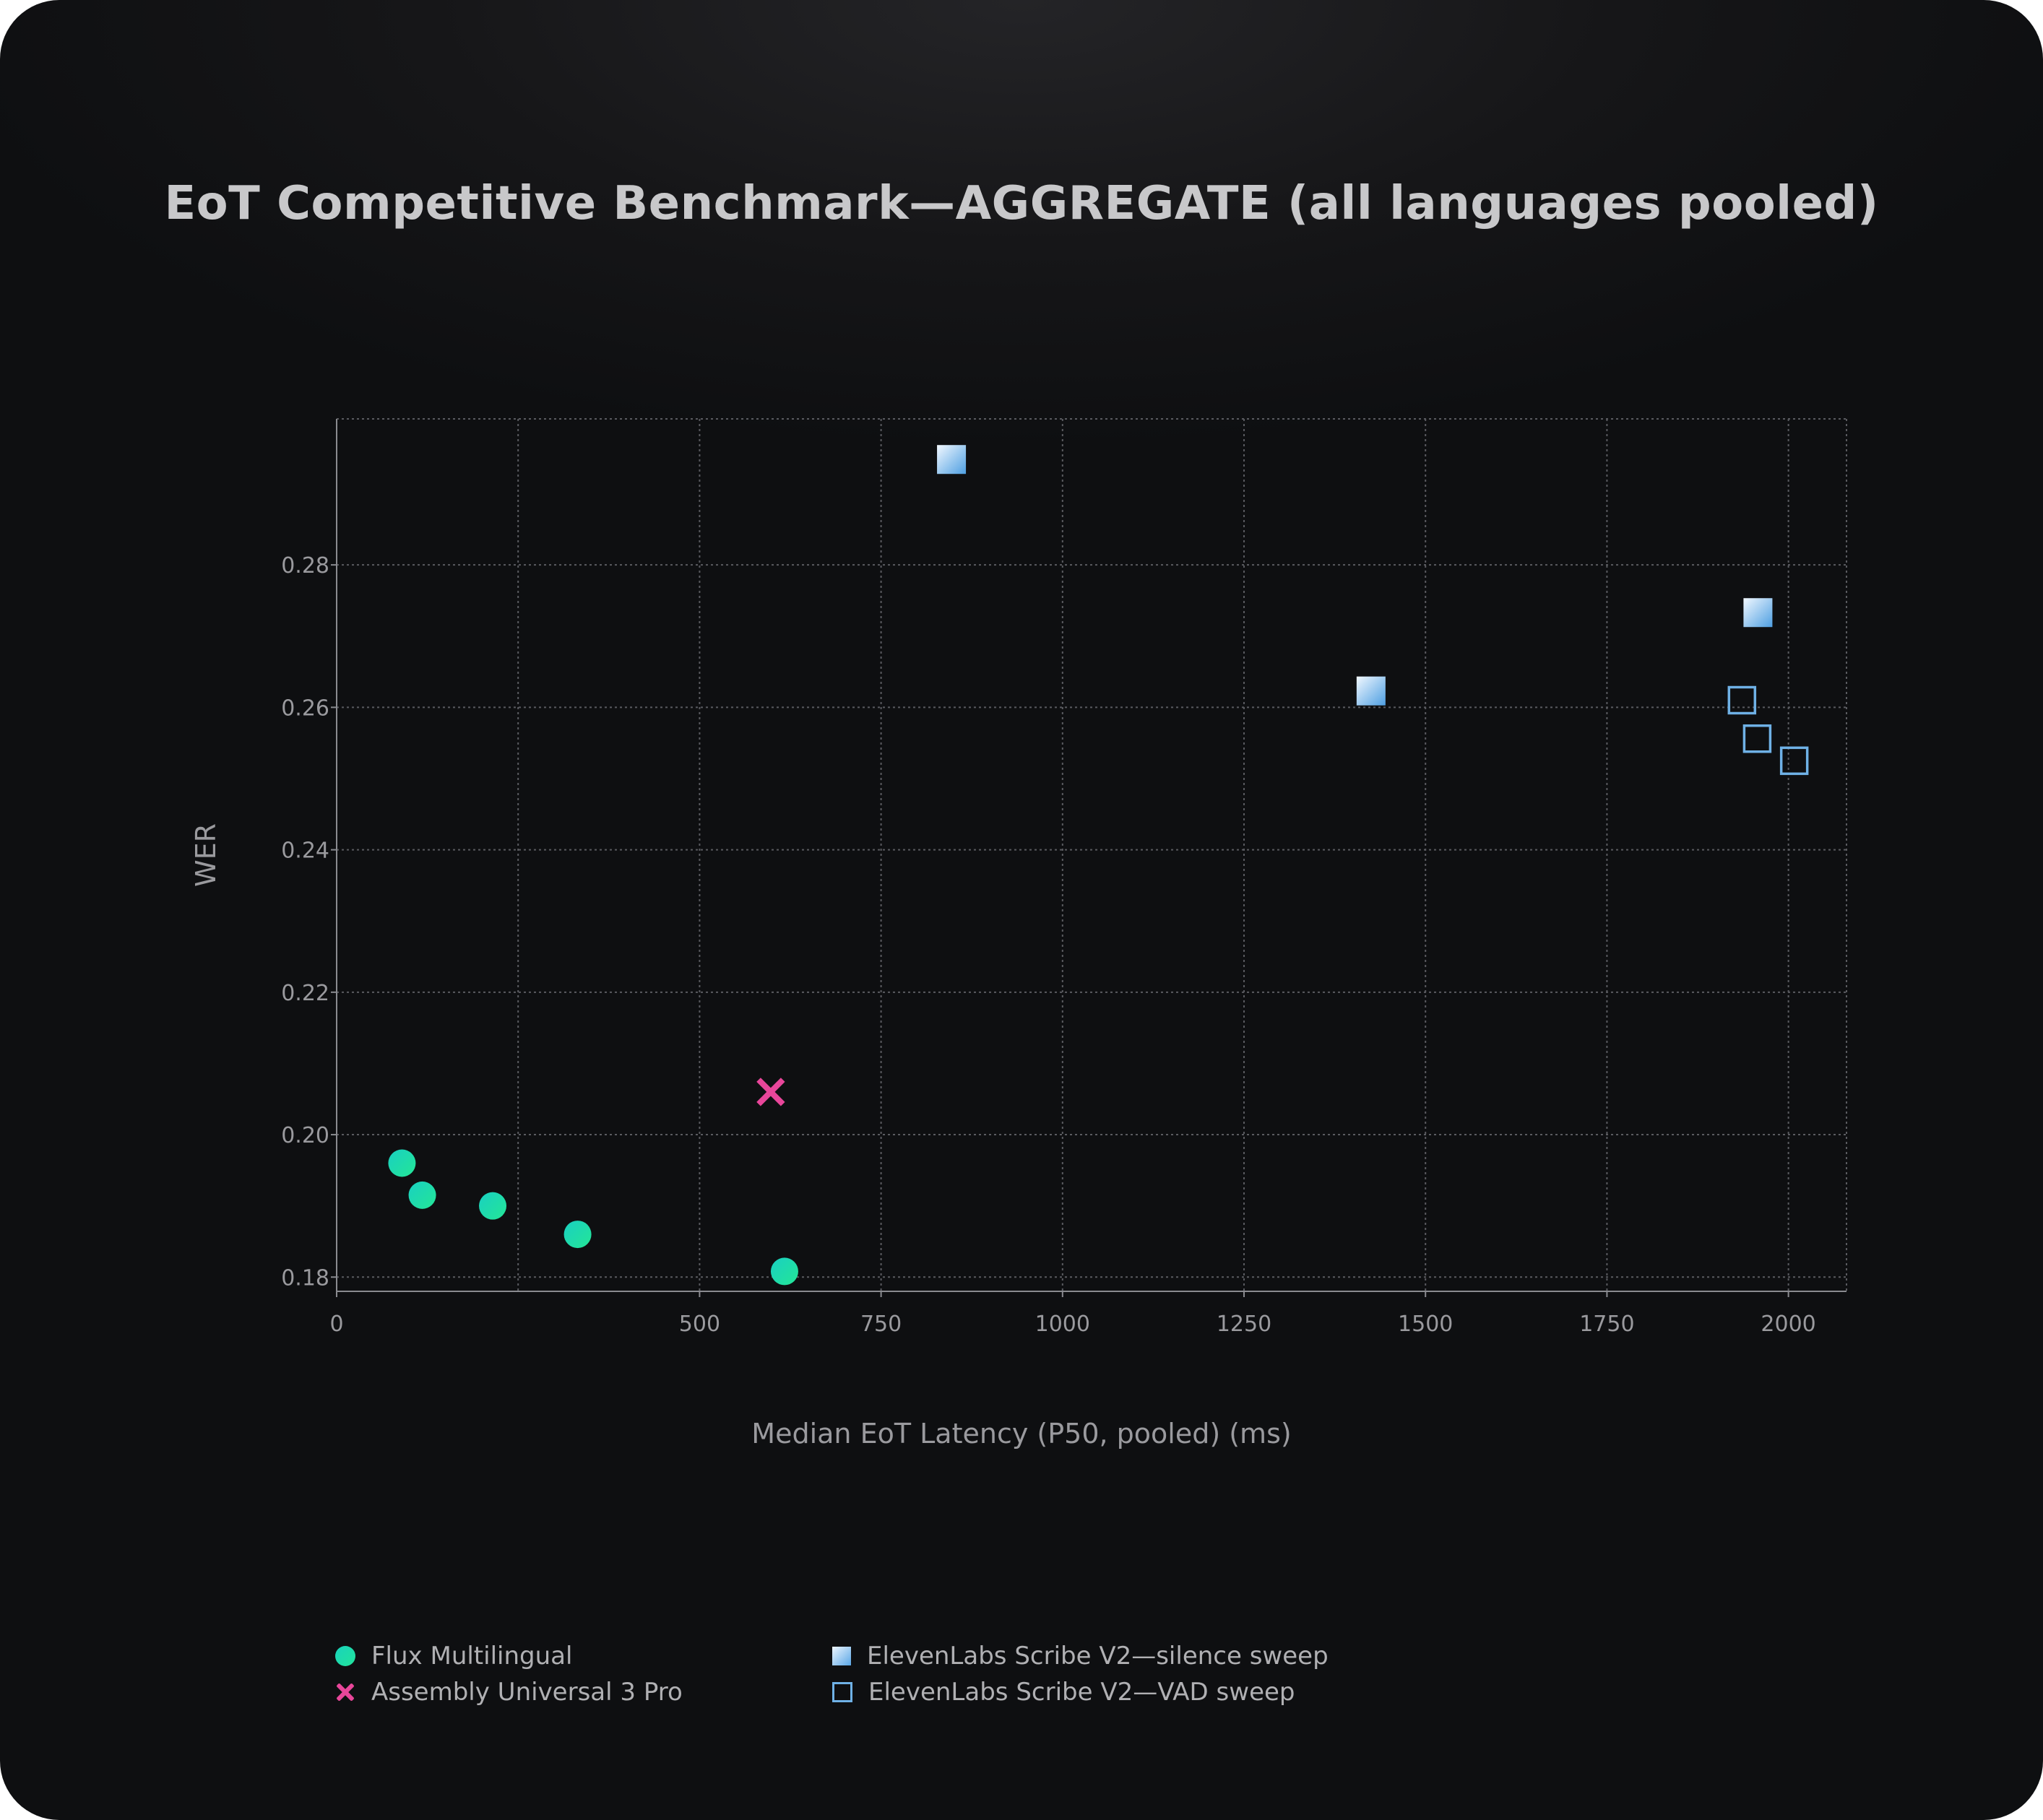  Describe the element at coordinates (1788, 1324) in the screenshot. I see `x-tick-label: 2000` at that location.